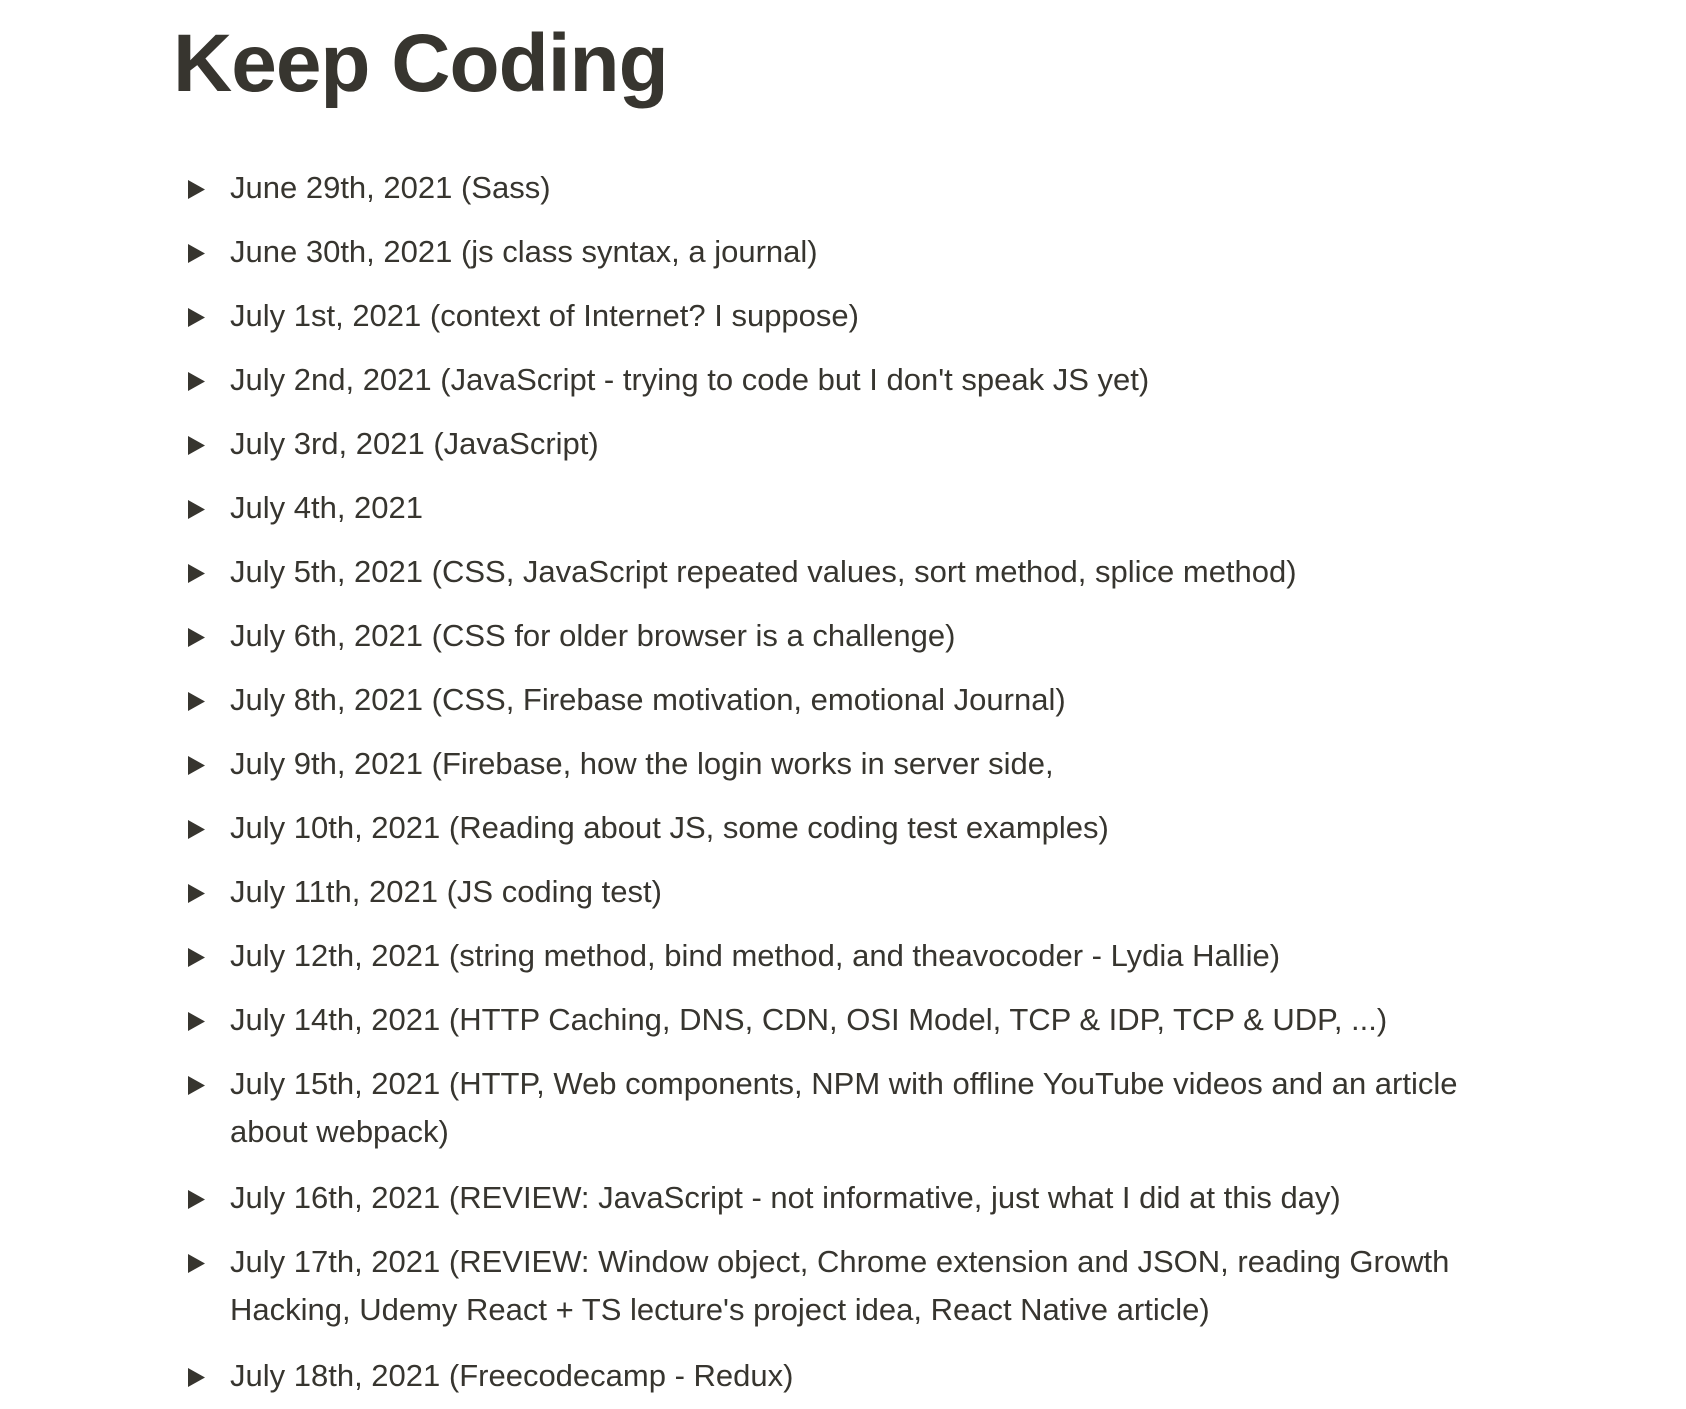 This screenshot has height=1409, width=1686. What do you see at coordinates (873, 189) in the screenshot?
I see `toggle-item: June 29th, 2021 (Sass)` at bounding box center [873, 189].